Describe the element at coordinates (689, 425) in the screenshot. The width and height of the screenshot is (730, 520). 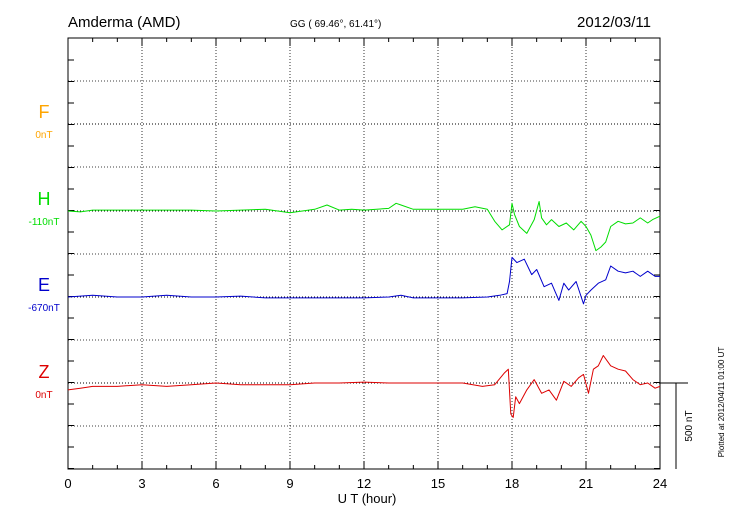
I see `scale-bar-label: 500 nT` at that location.